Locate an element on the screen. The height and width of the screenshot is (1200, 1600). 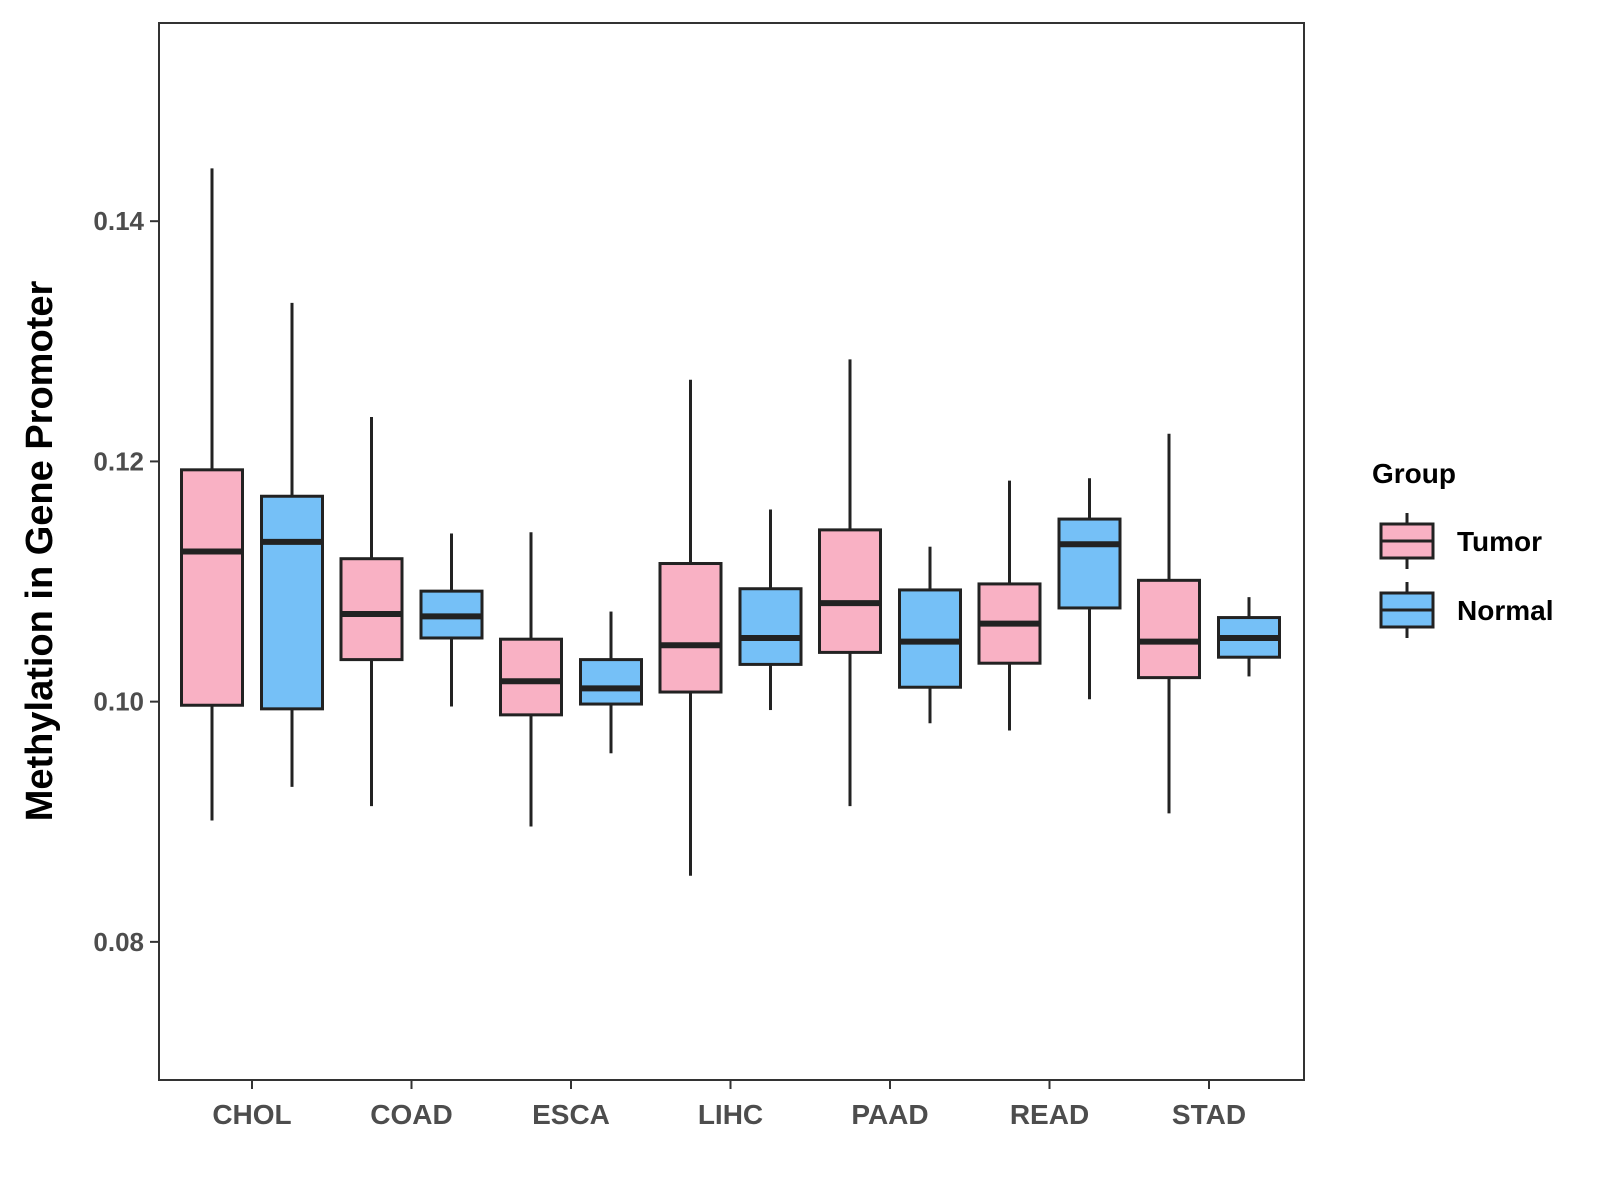
x-tick-label: ESCA is located at coordinates (571, 1114).